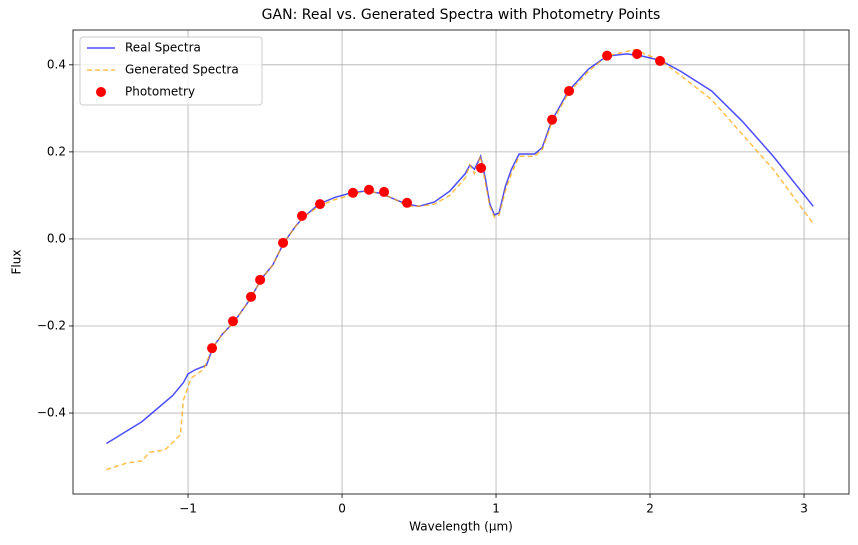 The image size is (858, 545). Describe the element at coordinates (56, 64) in the screenshot. I see `y-tick-label: 0.4` at that location.